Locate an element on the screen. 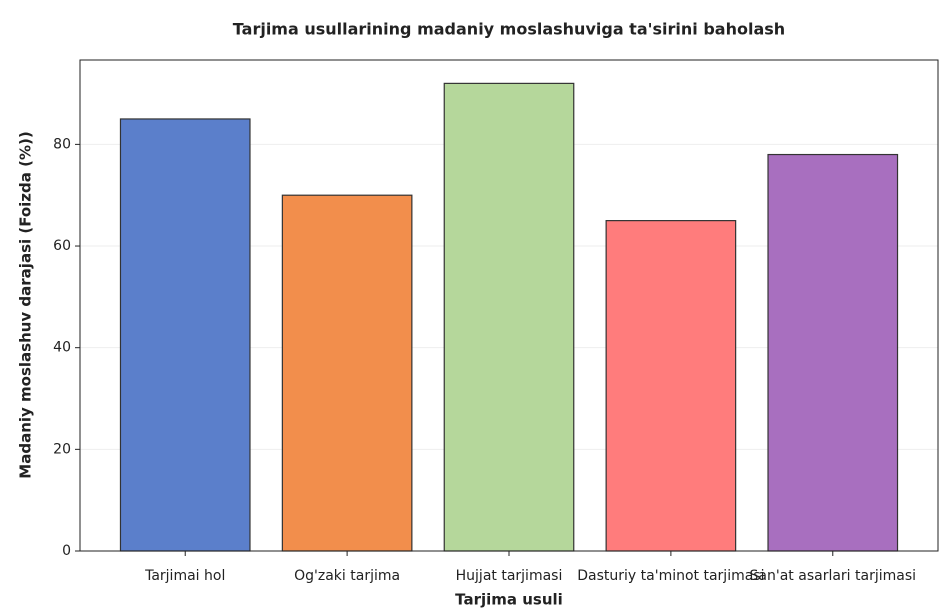 The width and height of the screenshot is (950, 610). y-tick-label: 20 is located at coordinates (62, 449).